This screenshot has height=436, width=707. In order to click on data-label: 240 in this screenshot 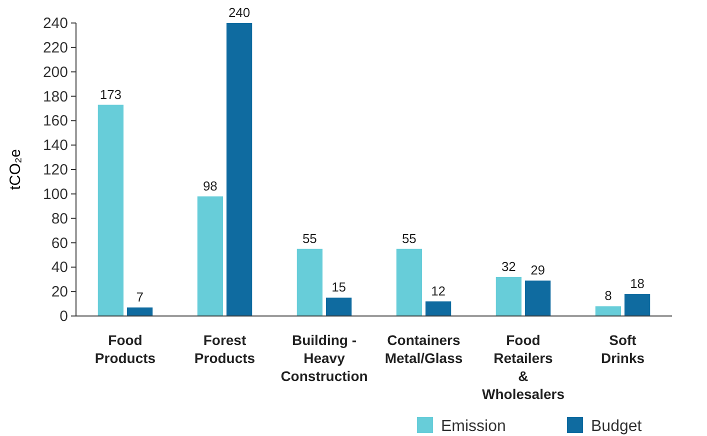, I will do `click(239, 12)`.